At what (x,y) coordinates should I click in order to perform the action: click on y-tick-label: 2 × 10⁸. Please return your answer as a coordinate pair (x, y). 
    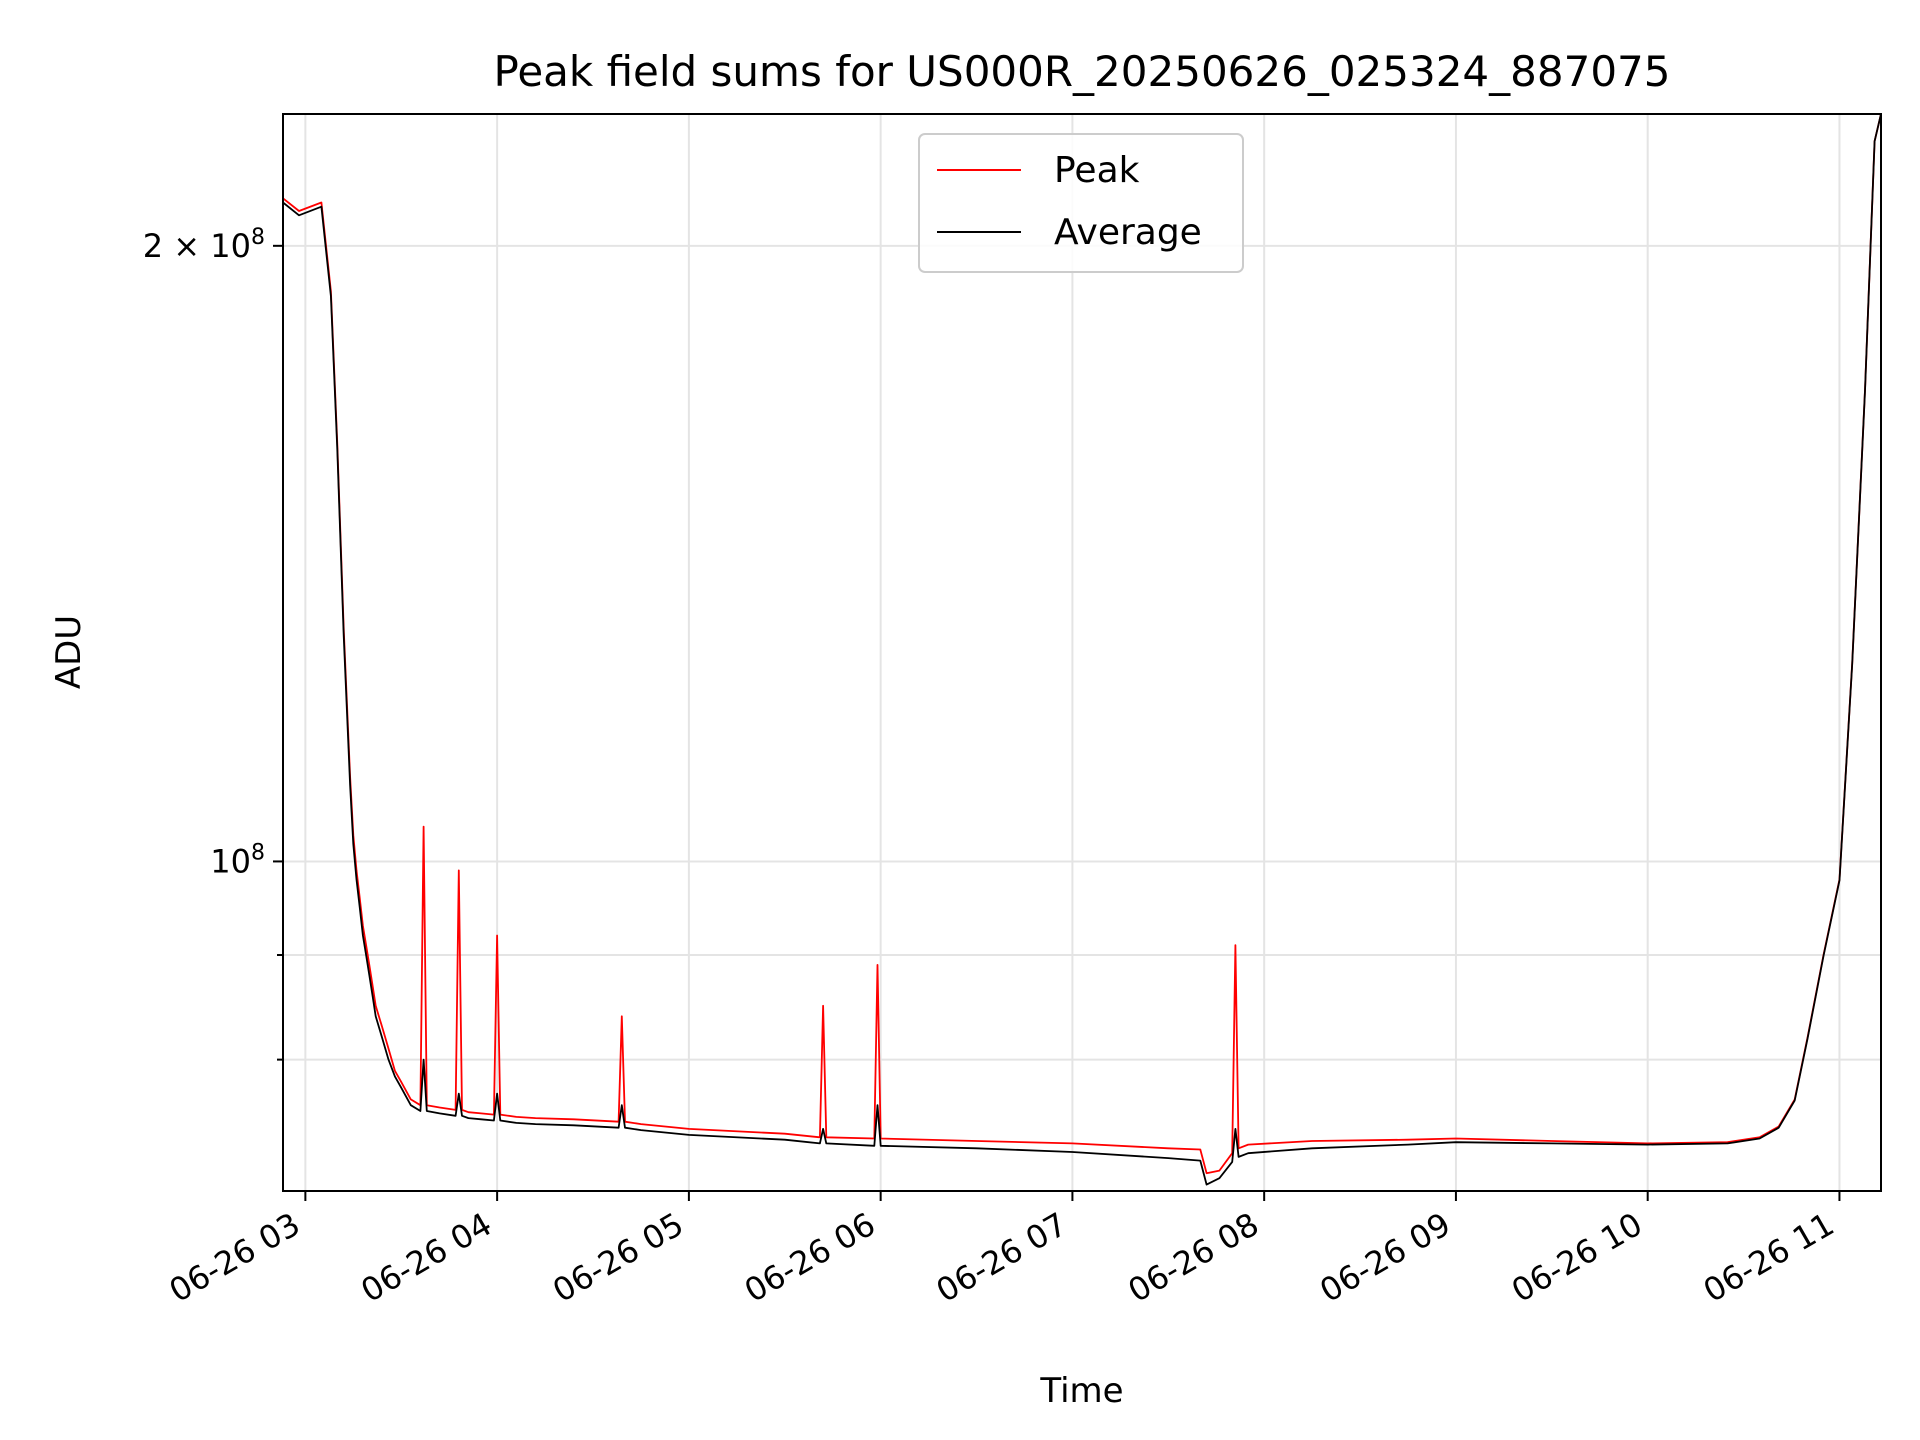
    Looking at the image, I should click on (204, 245).